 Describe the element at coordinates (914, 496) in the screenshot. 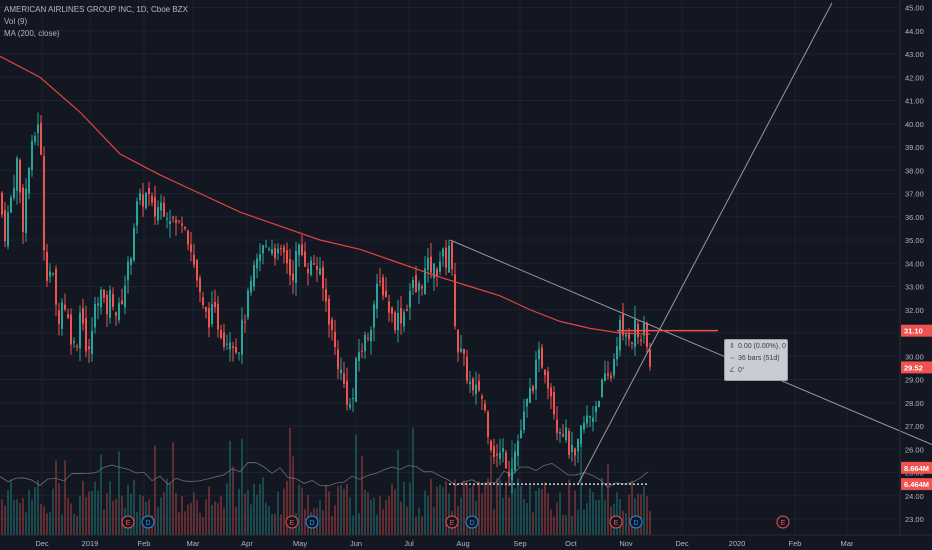

I see `y-tick-label: 24.00` at that location.